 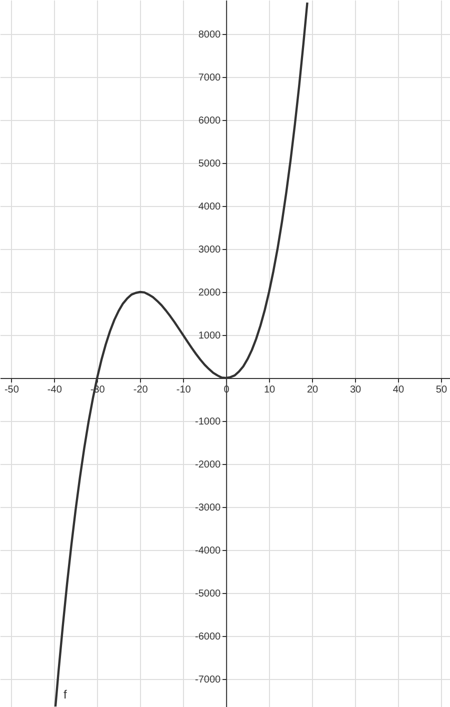 What do you see at coordinates (210, 293) in the screenshot?
I see `y-tick-label: 2000` at bounding box center [210, 293].